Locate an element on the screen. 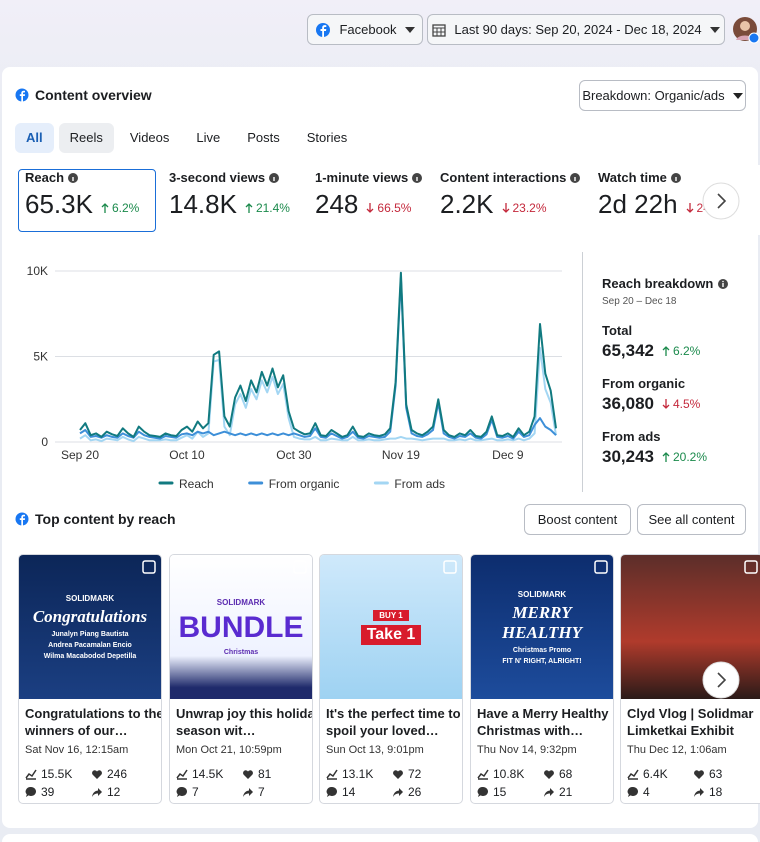  metric-name: Watch time is located at coordinates (632, 177).